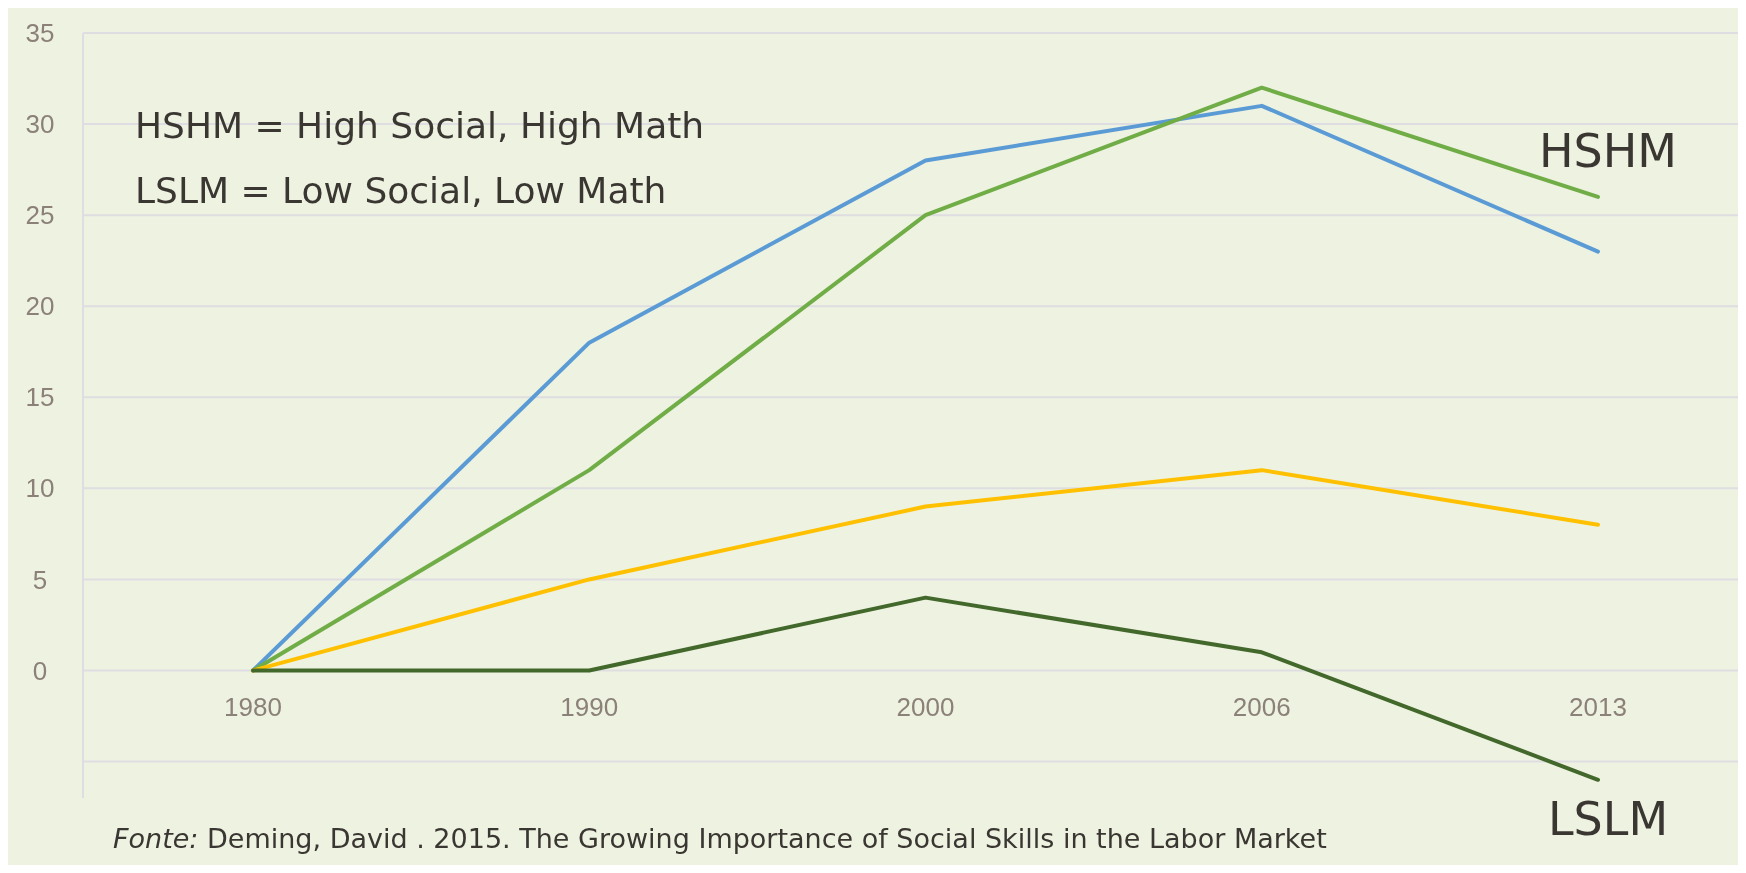 This screenshot has width=1746, height=873. Describe the element at coordinates (1608, 818) in the screenshot. I see `series-label: LSLM` at that location.